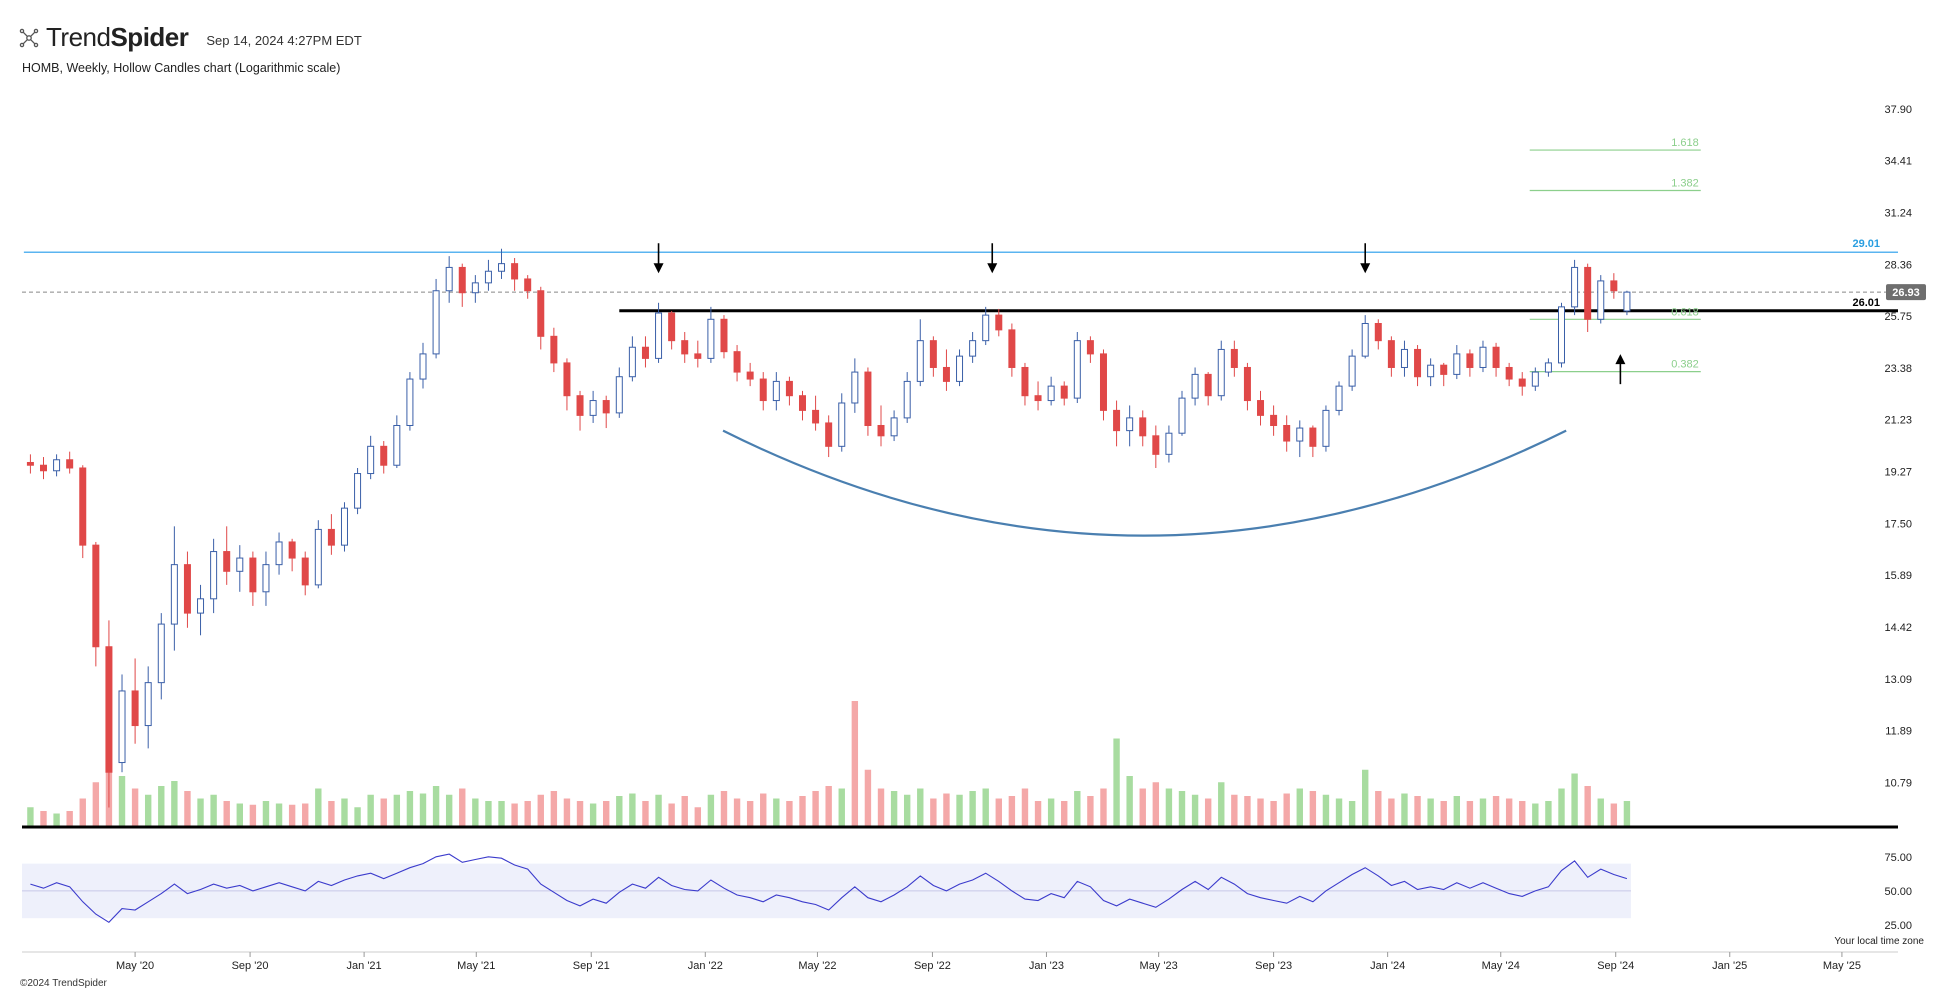  Describe the element at coordinates (1898, 473) in the screenshot. I see `y-tick-label: 19.27` at that location.